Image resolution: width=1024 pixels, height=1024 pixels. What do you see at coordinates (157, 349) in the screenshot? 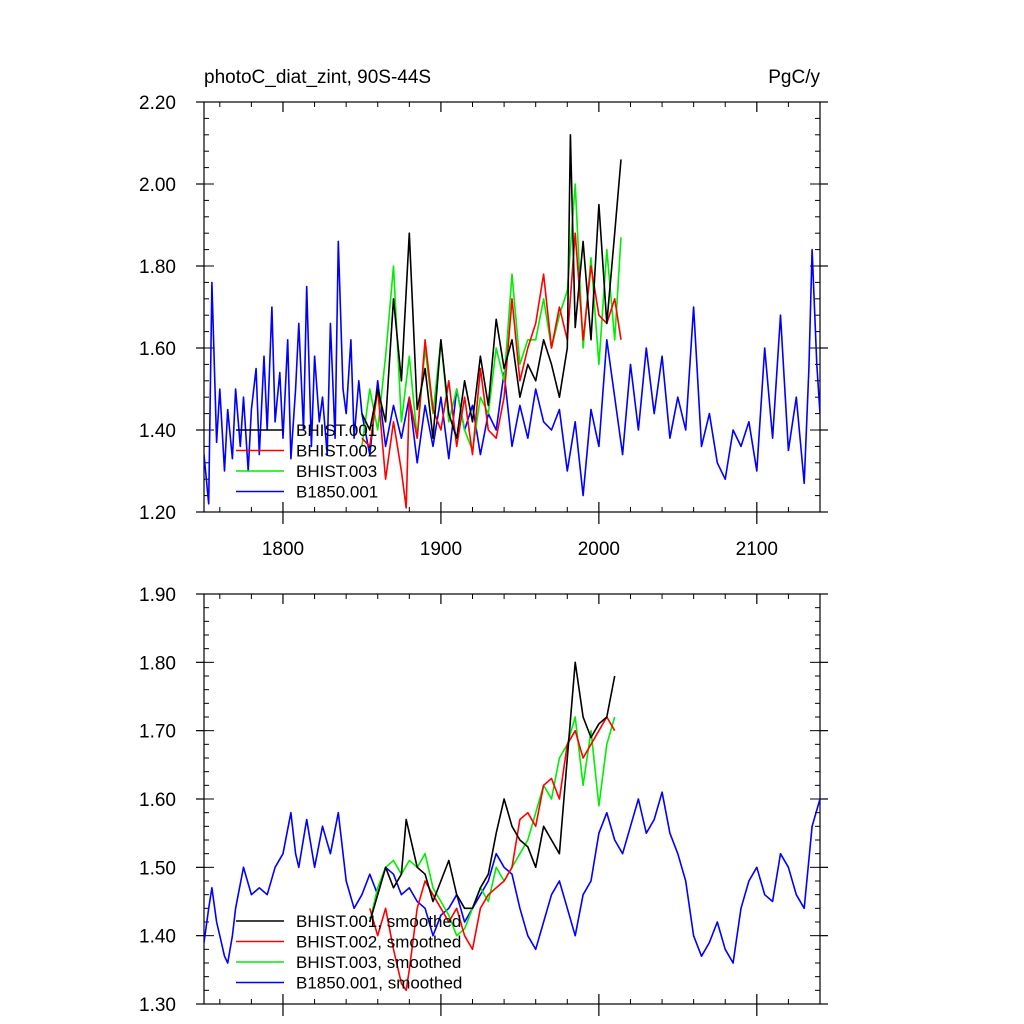
I see `top-y-tick-label: 1.60` at bounding box center [157, 349].